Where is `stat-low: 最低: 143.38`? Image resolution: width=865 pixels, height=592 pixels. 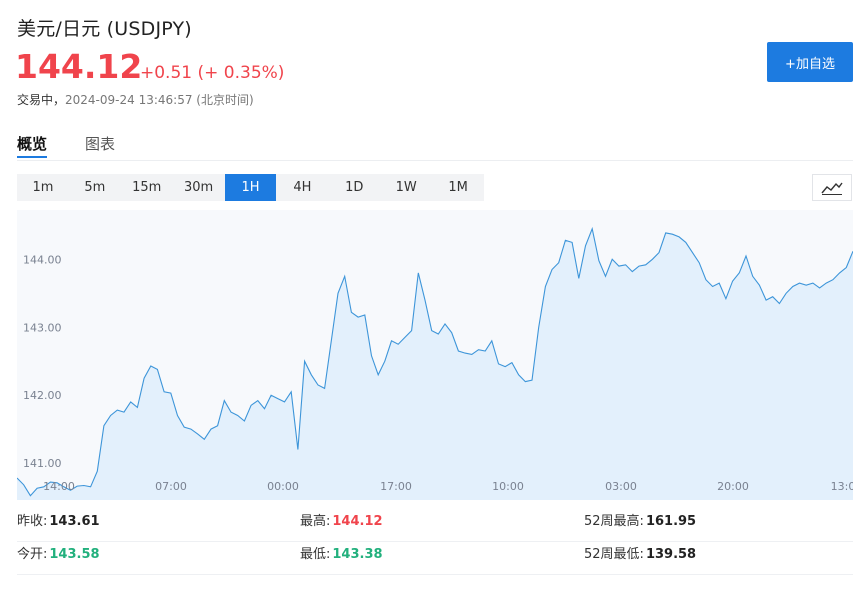 stat-low: 最低: 143.38 is located at coordinates (341, 555).